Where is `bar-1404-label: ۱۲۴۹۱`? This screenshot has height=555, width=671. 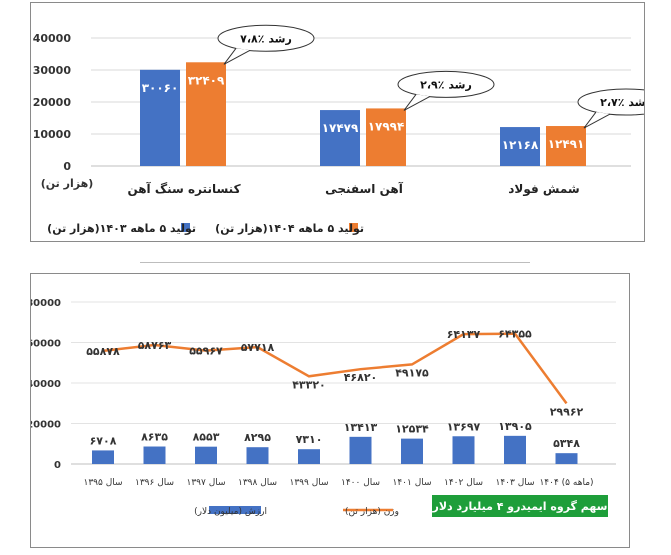 bar-1404-label: ۱۲۴۹۱ is located at coordinates (566, 144).